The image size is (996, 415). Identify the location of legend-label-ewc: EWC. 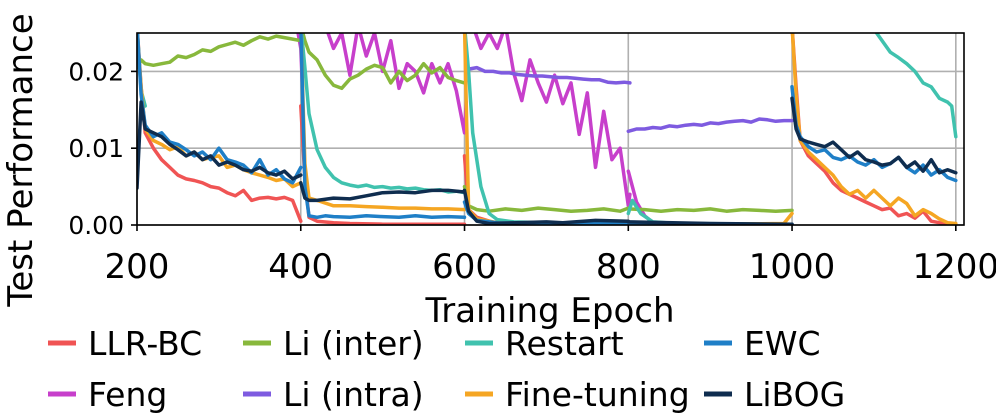
(782, 343).